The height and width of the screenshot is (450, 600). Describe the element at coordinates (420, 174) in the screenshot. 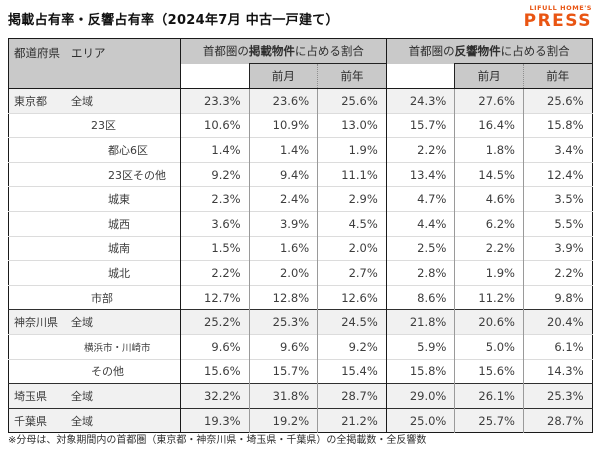

I see `value-cell: 13.4%` at that location.